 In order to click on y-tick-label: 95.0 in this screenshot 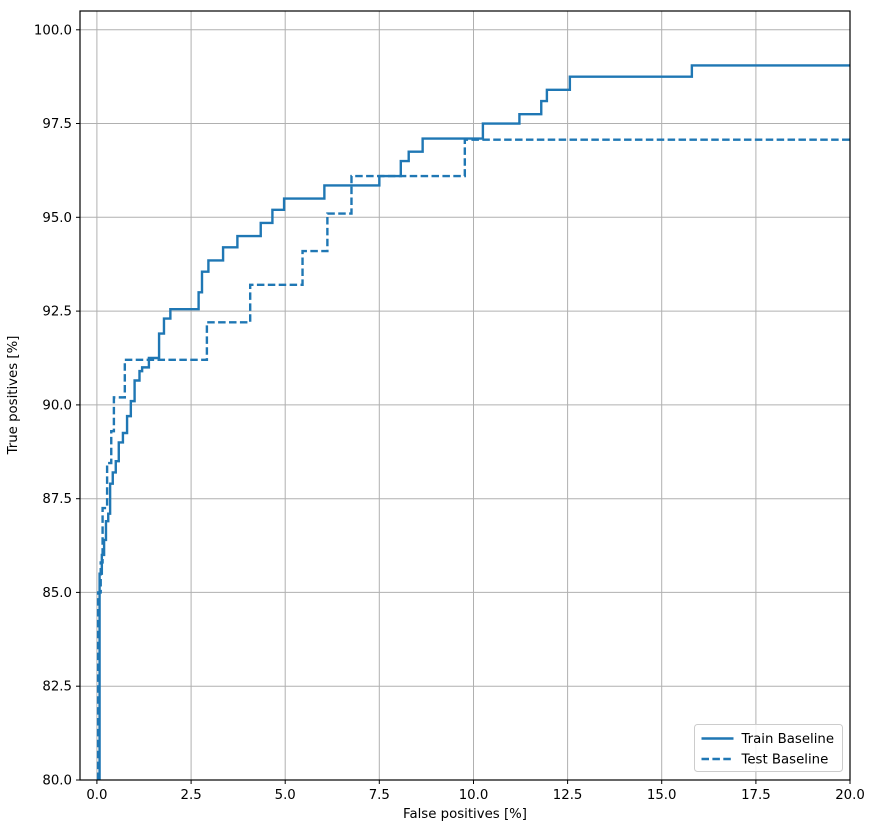, I will do `click(57, 218)`.